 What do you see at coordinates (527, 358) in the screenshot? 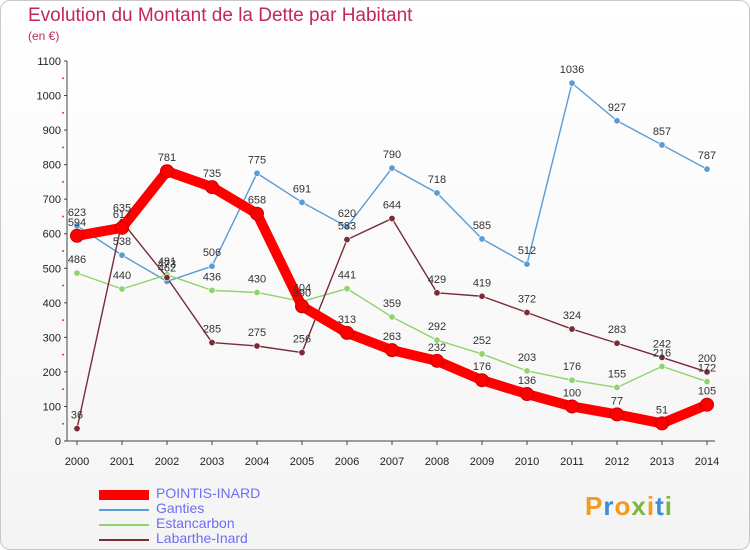
I see `data-label-estancarbon: 203` at bounding box center [527, 358].